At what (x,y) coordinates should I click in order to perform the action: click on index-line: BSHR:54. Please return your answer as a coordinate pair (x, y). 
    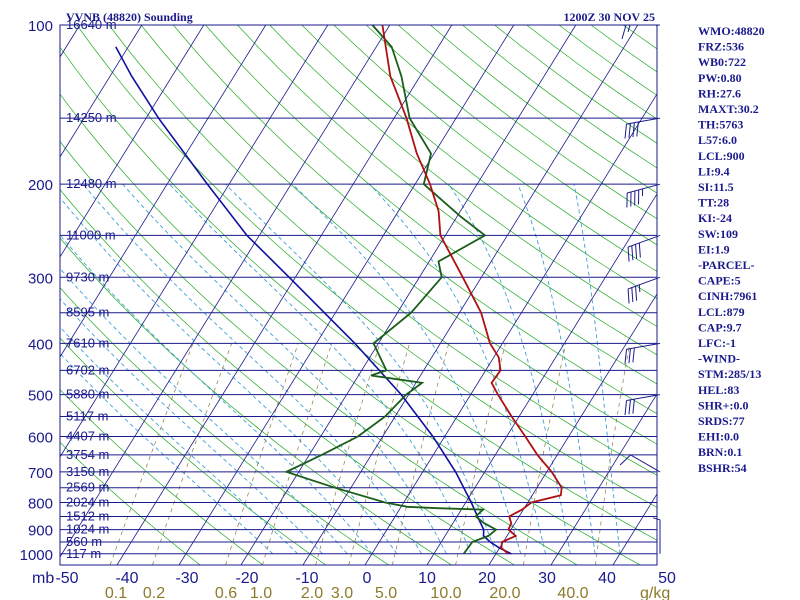
    Looking at the image, I should click on (722, 468).